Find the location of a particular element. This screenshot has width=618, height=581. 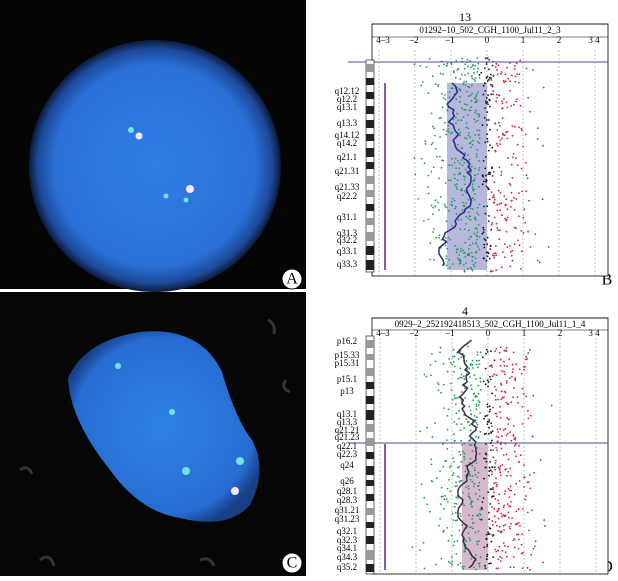

scale-label: 3 4 is located at coordinates (594, 40).